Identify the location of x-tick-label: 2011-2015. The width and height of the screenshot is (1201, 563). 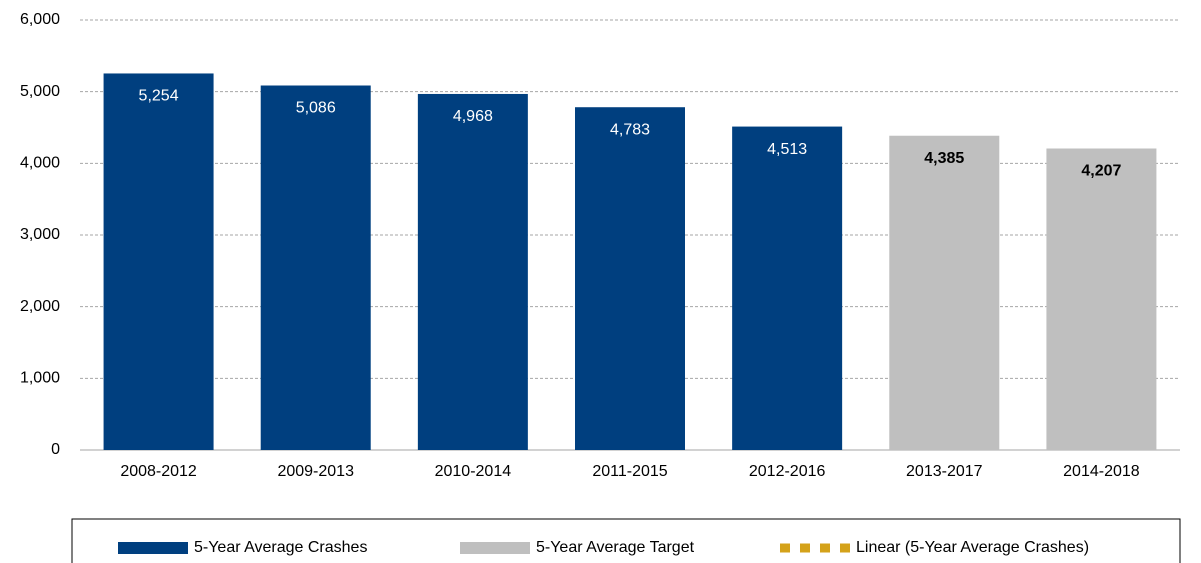
(629, 471).